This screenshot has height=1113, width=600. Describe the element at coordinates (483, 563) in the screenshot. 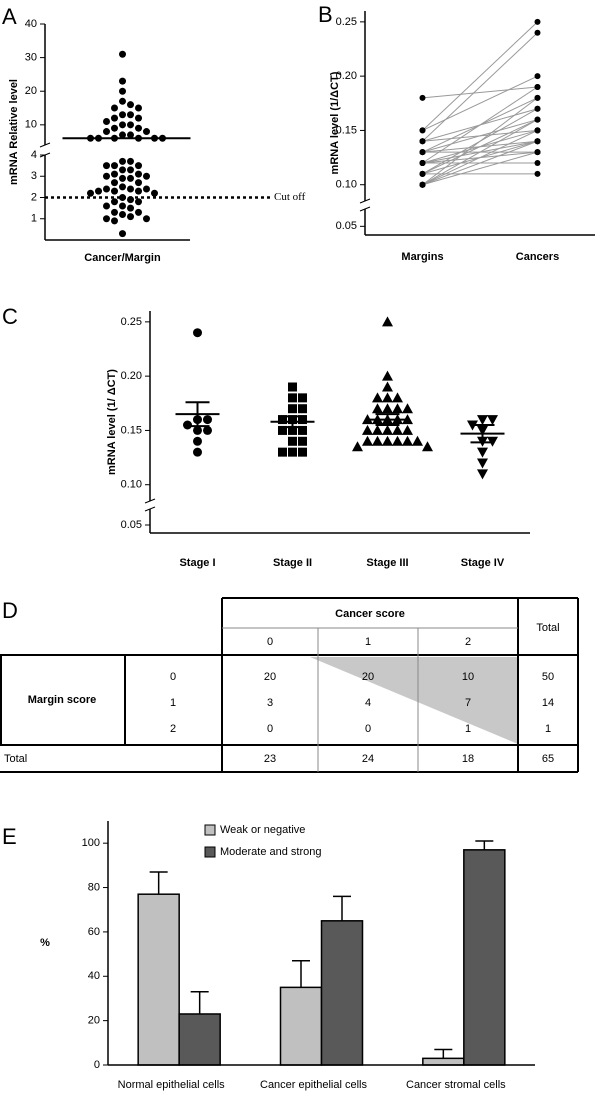

I see `x-tick-label: Stage IV` at that location.